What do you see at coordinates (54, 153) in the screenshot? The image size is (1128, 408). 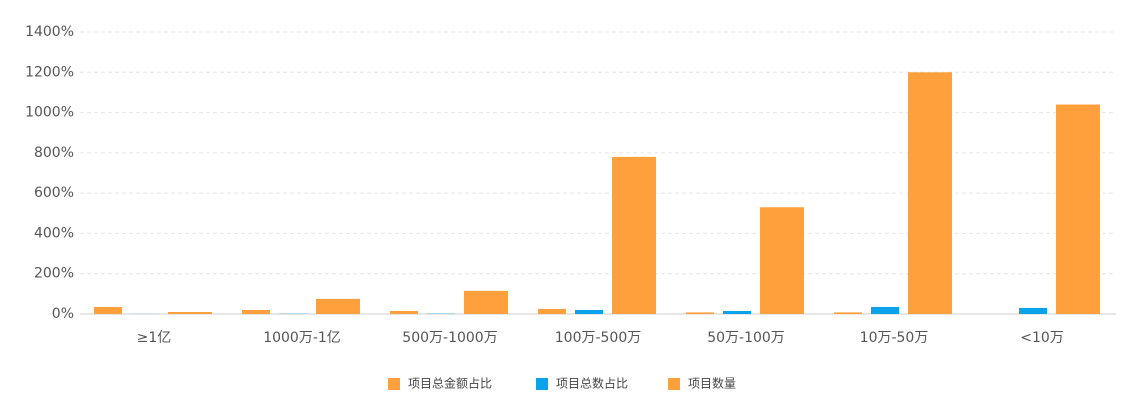 I see `y-tick-label: 800%` at bounding box center [54, 153].